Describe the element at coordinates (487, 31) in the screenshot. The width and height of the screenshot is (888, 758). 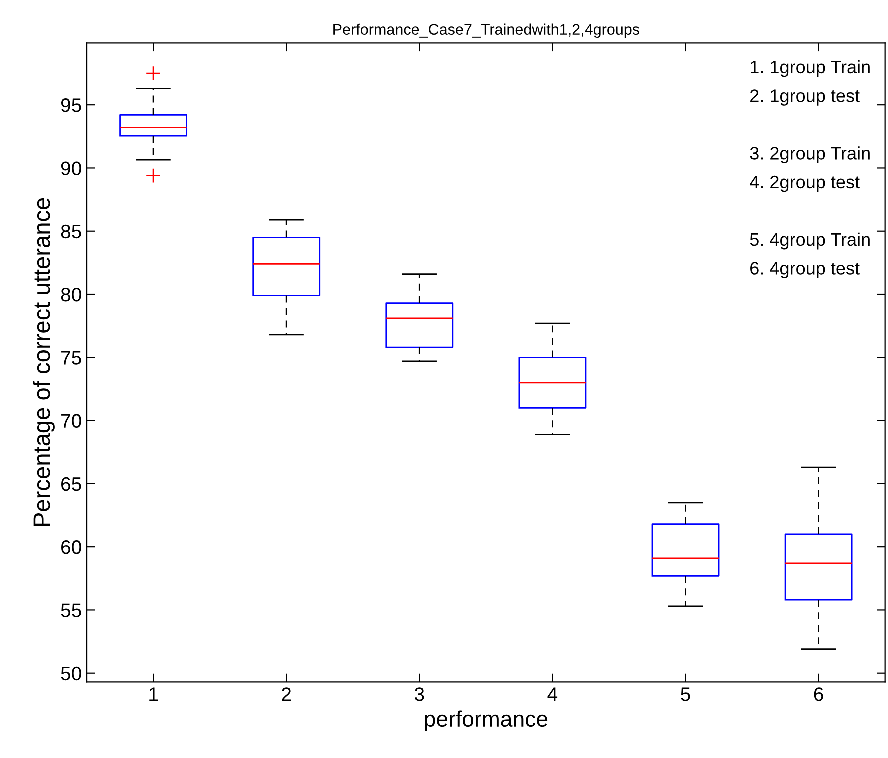
I see `chart-title: Performance_Case7_Trainedwith1,2,4groups` at that location.